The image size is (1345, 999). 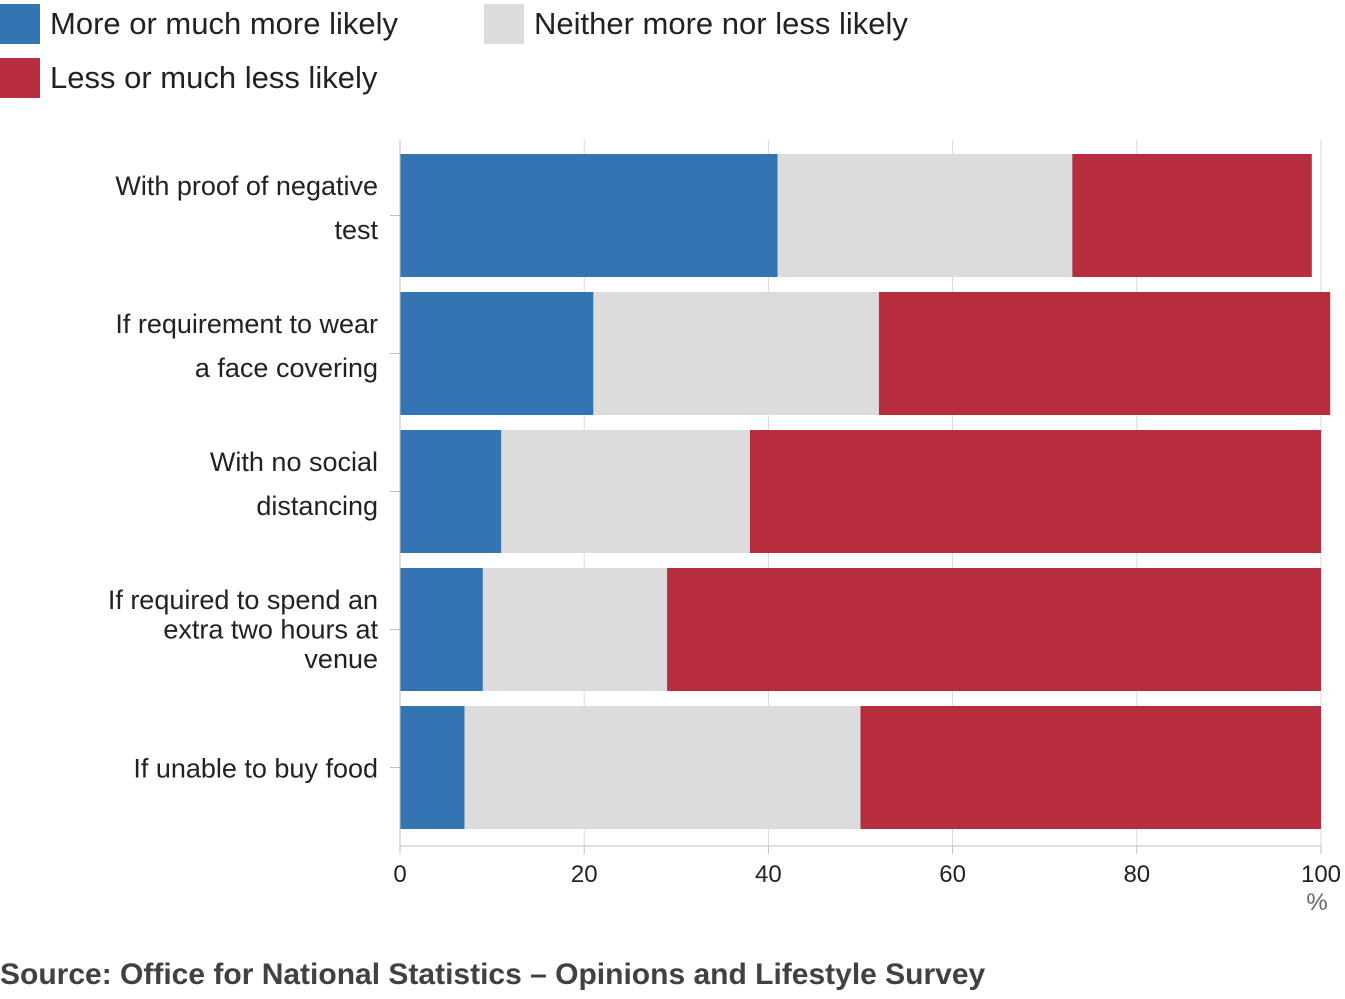 What do you see at coordinates (1316, 902) in the screenshot?
I see `x-unit-label: %` at bounding box center [1316, 902].